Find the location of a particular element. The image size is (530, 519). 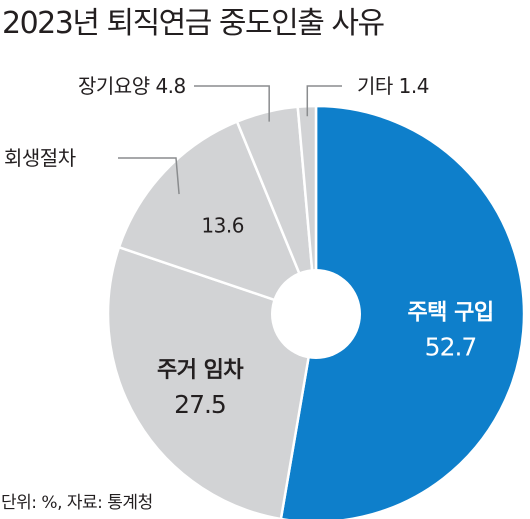

leader-lines is located at coordinates (230, 140).